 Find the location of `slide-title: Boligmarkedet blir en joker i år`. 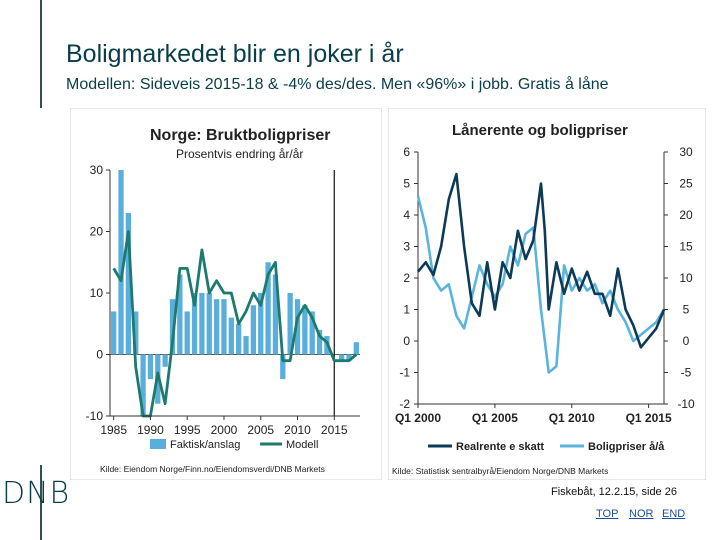

slide-title: Boligmarkedet blir en joker i år is located at coordinates (235, 54).